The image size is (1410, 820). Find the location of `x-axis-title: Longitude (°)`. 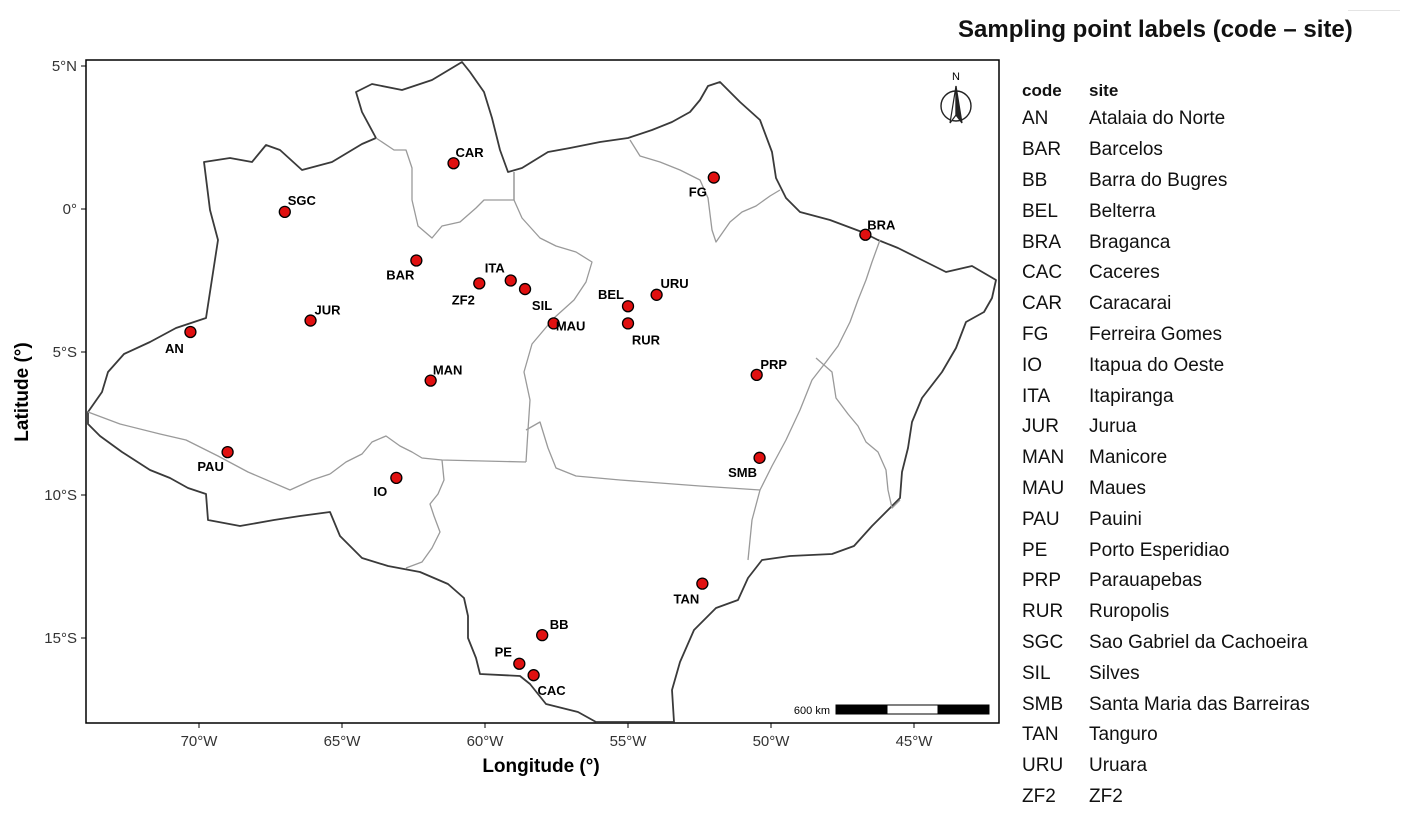

x-axis-title: Longitude (°) is located at coordinates (540, 766).